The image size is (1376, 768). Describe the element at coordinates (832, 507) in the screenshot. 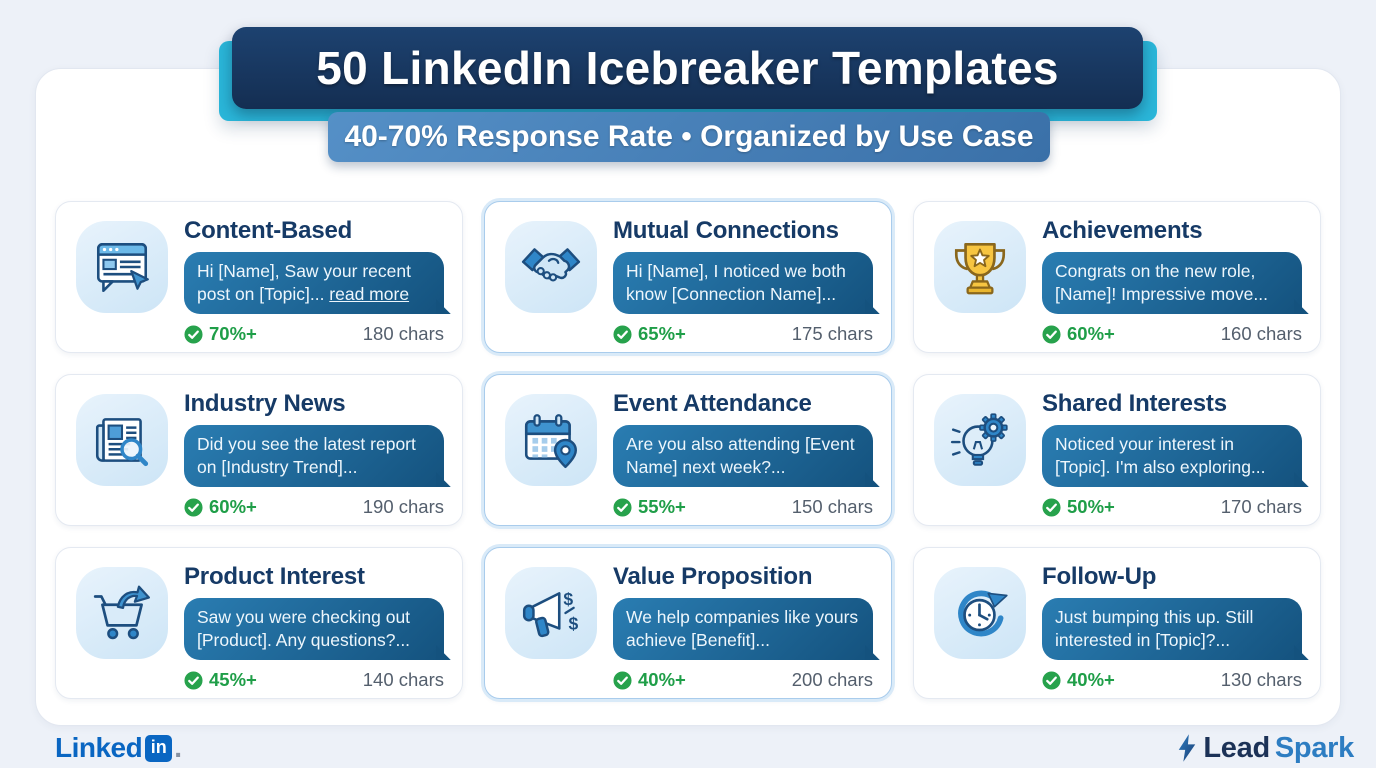

I see `char-count: 150 chars` at that location.